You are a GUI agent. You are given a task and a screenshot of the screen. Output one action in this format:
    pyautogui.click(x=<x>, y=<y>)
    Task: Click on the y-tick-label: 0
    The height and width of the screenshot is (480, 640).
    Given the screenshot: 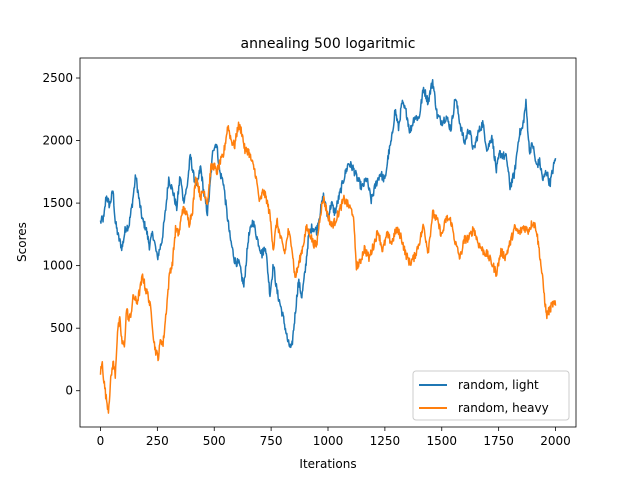 What is the action you would take?
    pyautogui.click(x=69, y=391)
    